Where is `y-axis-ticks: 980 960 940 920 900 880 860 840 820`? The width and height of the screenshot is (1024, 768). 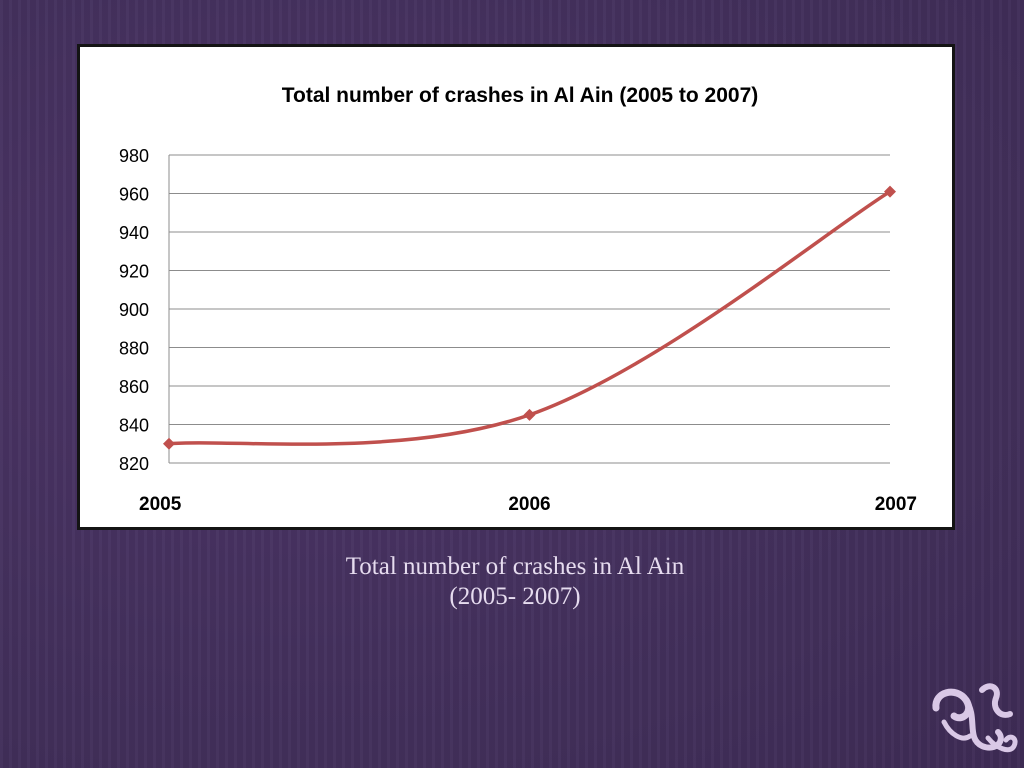
y-axis-ticks: 980 960 940 920 900 880 860 840 820 is located at coordinates (134, 310).